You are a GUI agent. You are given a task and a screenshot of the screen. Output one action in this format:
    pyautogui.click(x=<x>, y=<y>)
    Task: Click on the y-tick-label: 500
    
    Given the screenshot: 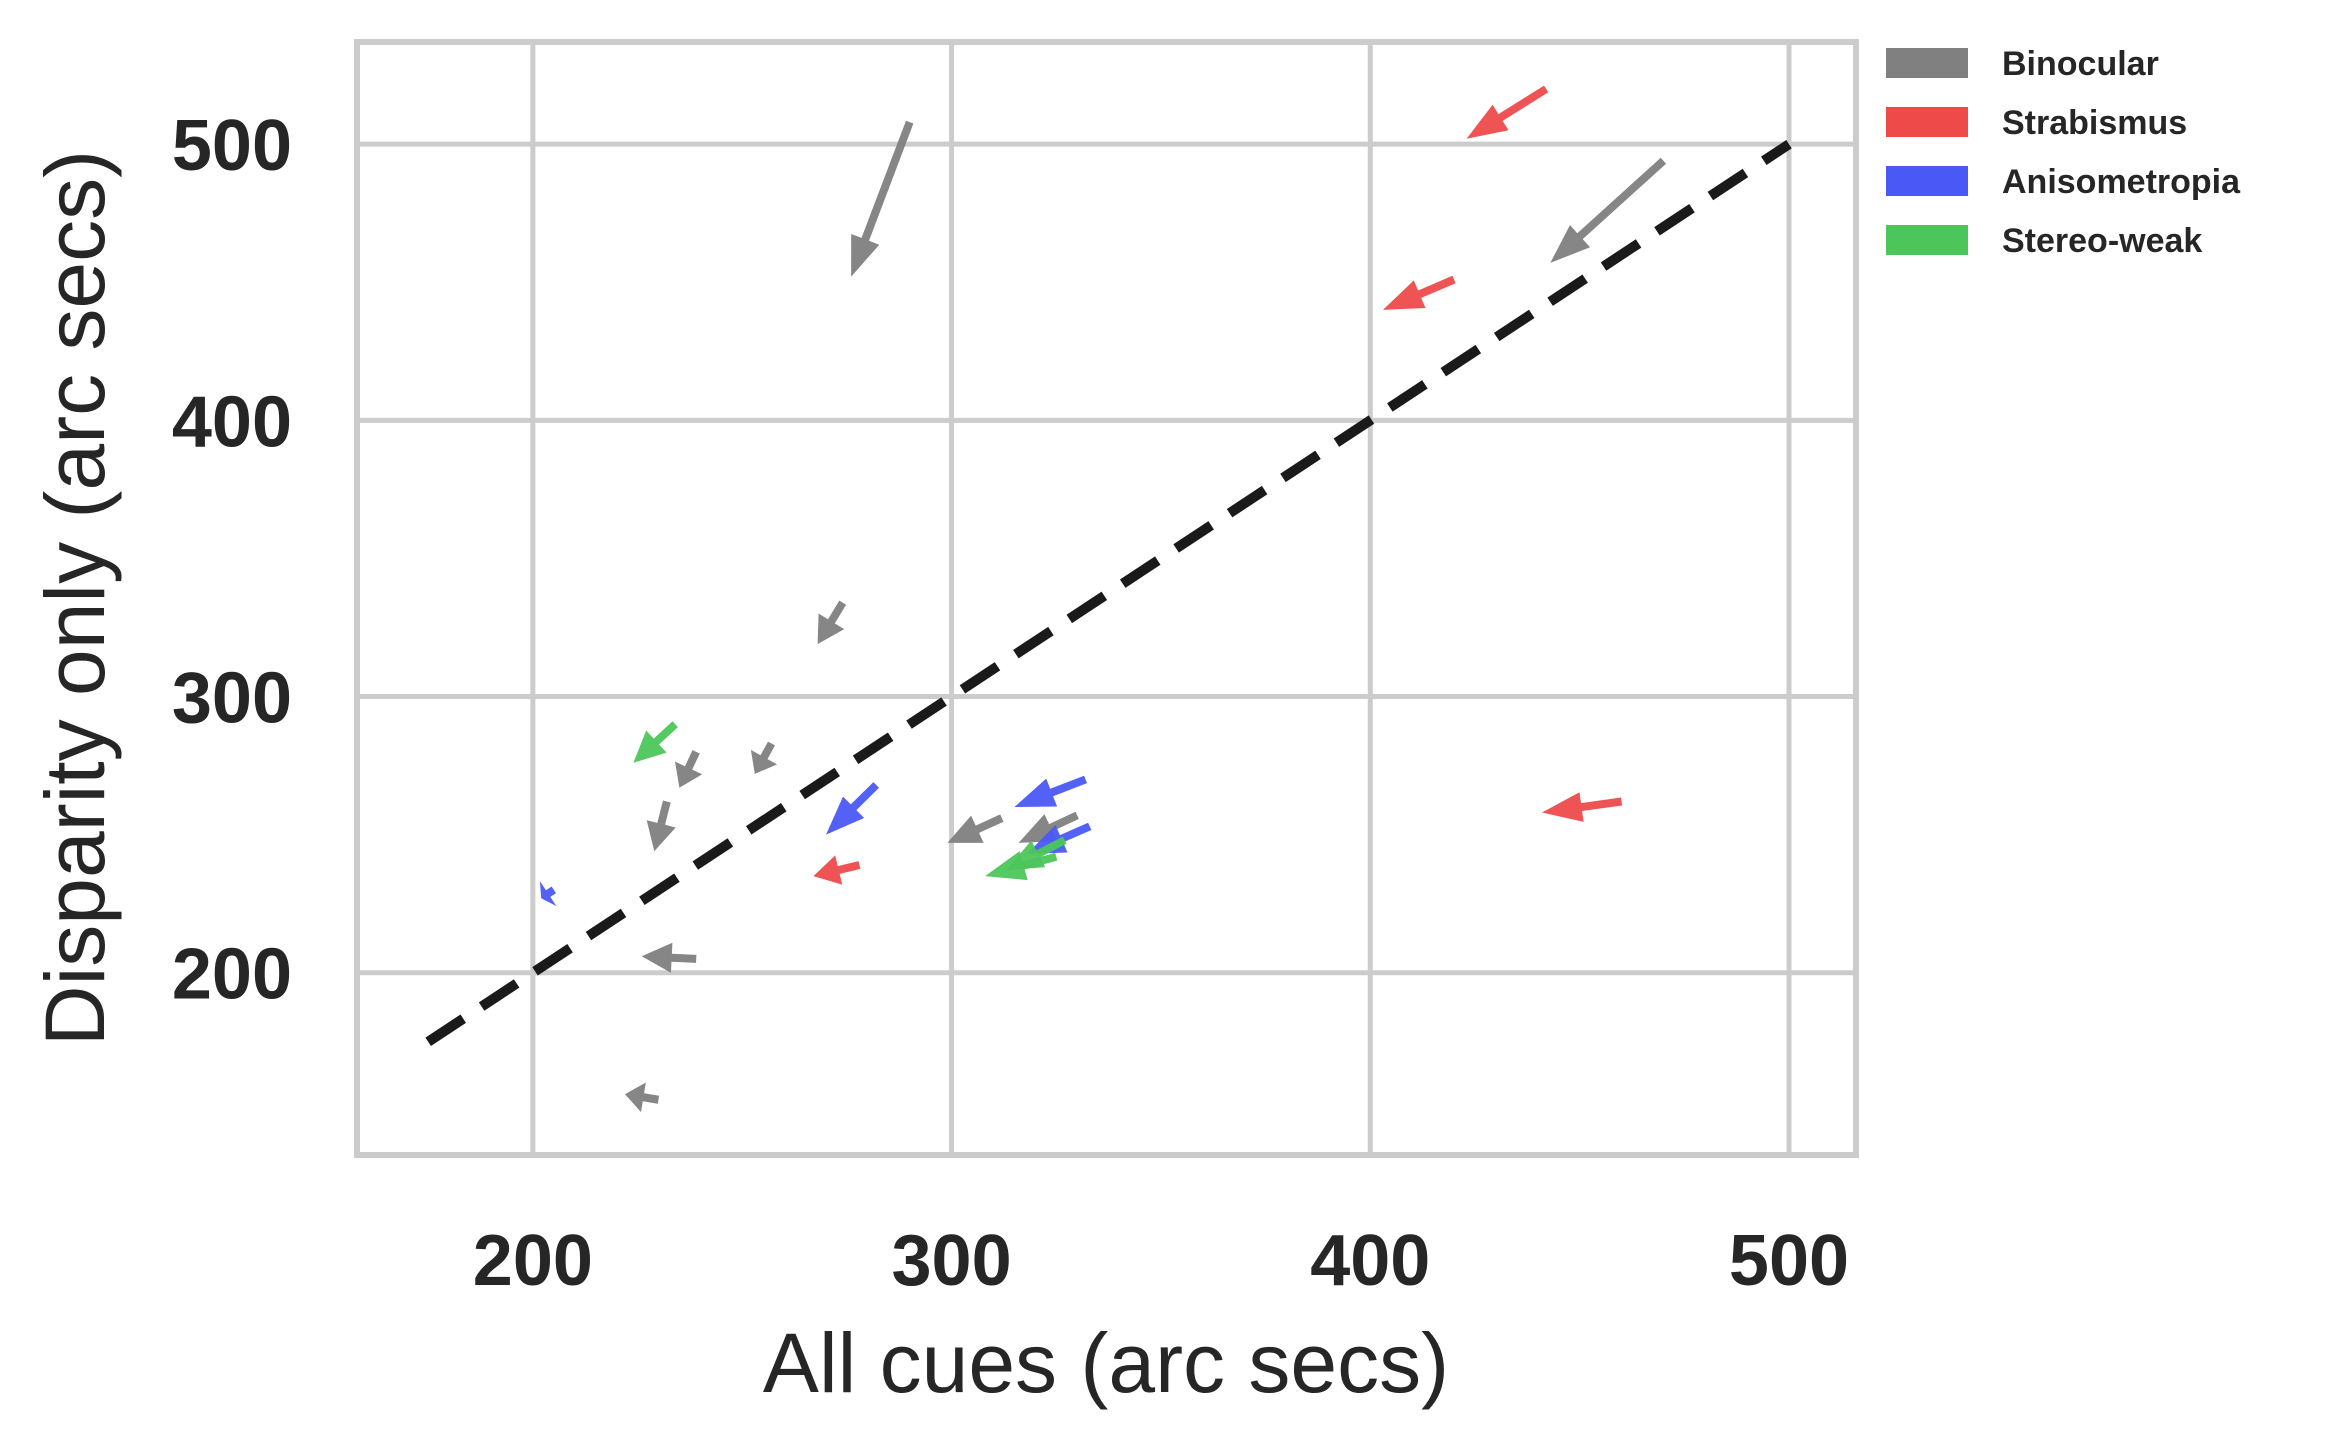 What is the action you would take?
    pyautogui.click(x=232, y=146)
    